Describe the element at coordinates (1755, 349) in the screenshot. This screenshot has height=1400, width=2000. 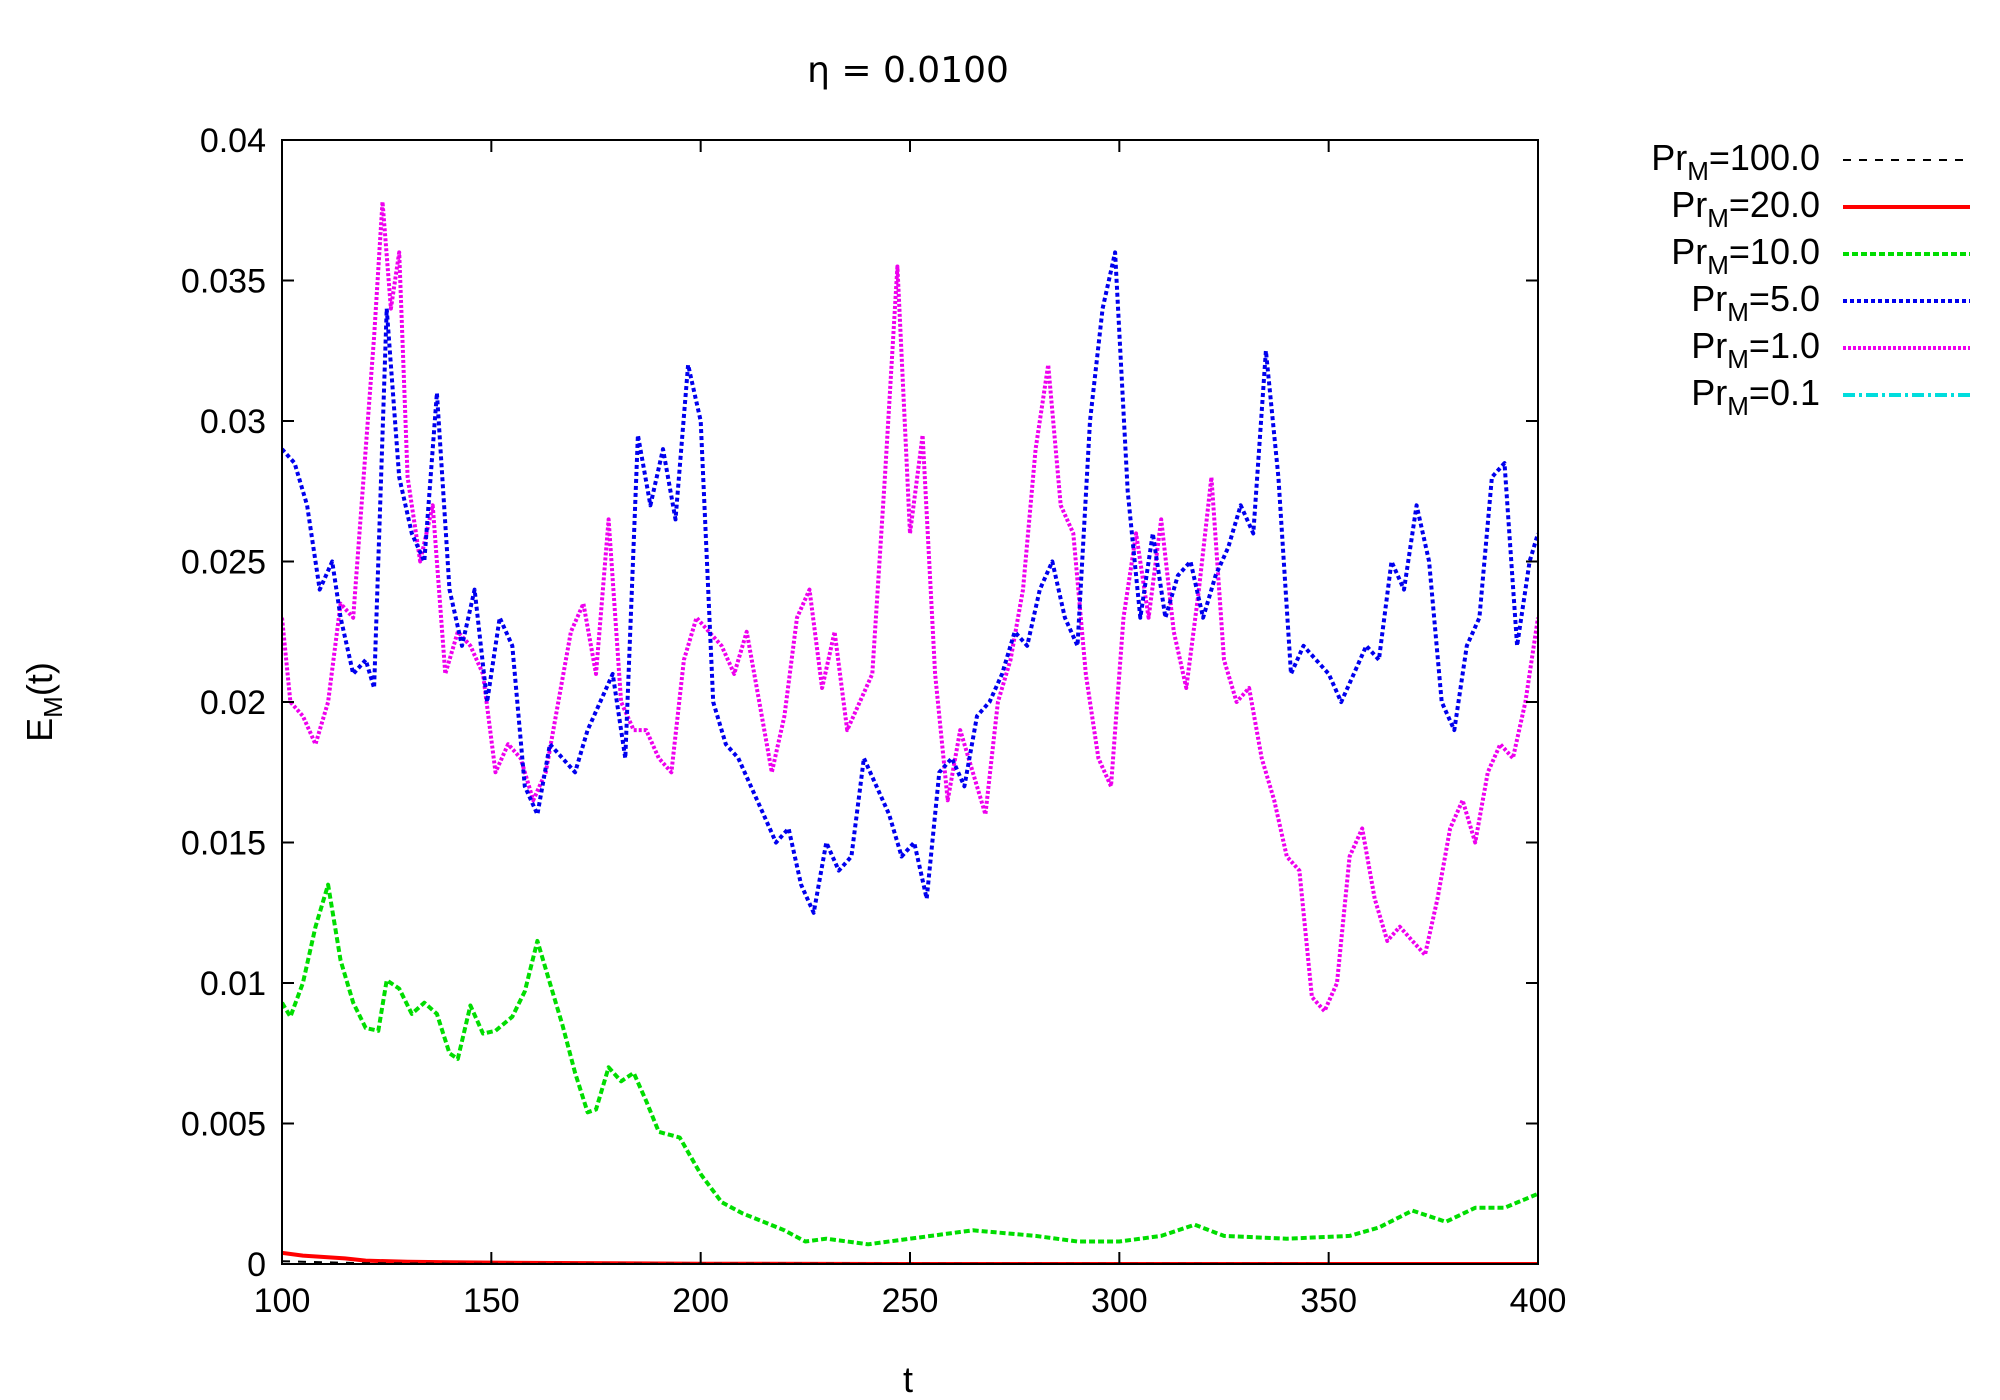
I see `legend-label: PrM=1.0` at that location.